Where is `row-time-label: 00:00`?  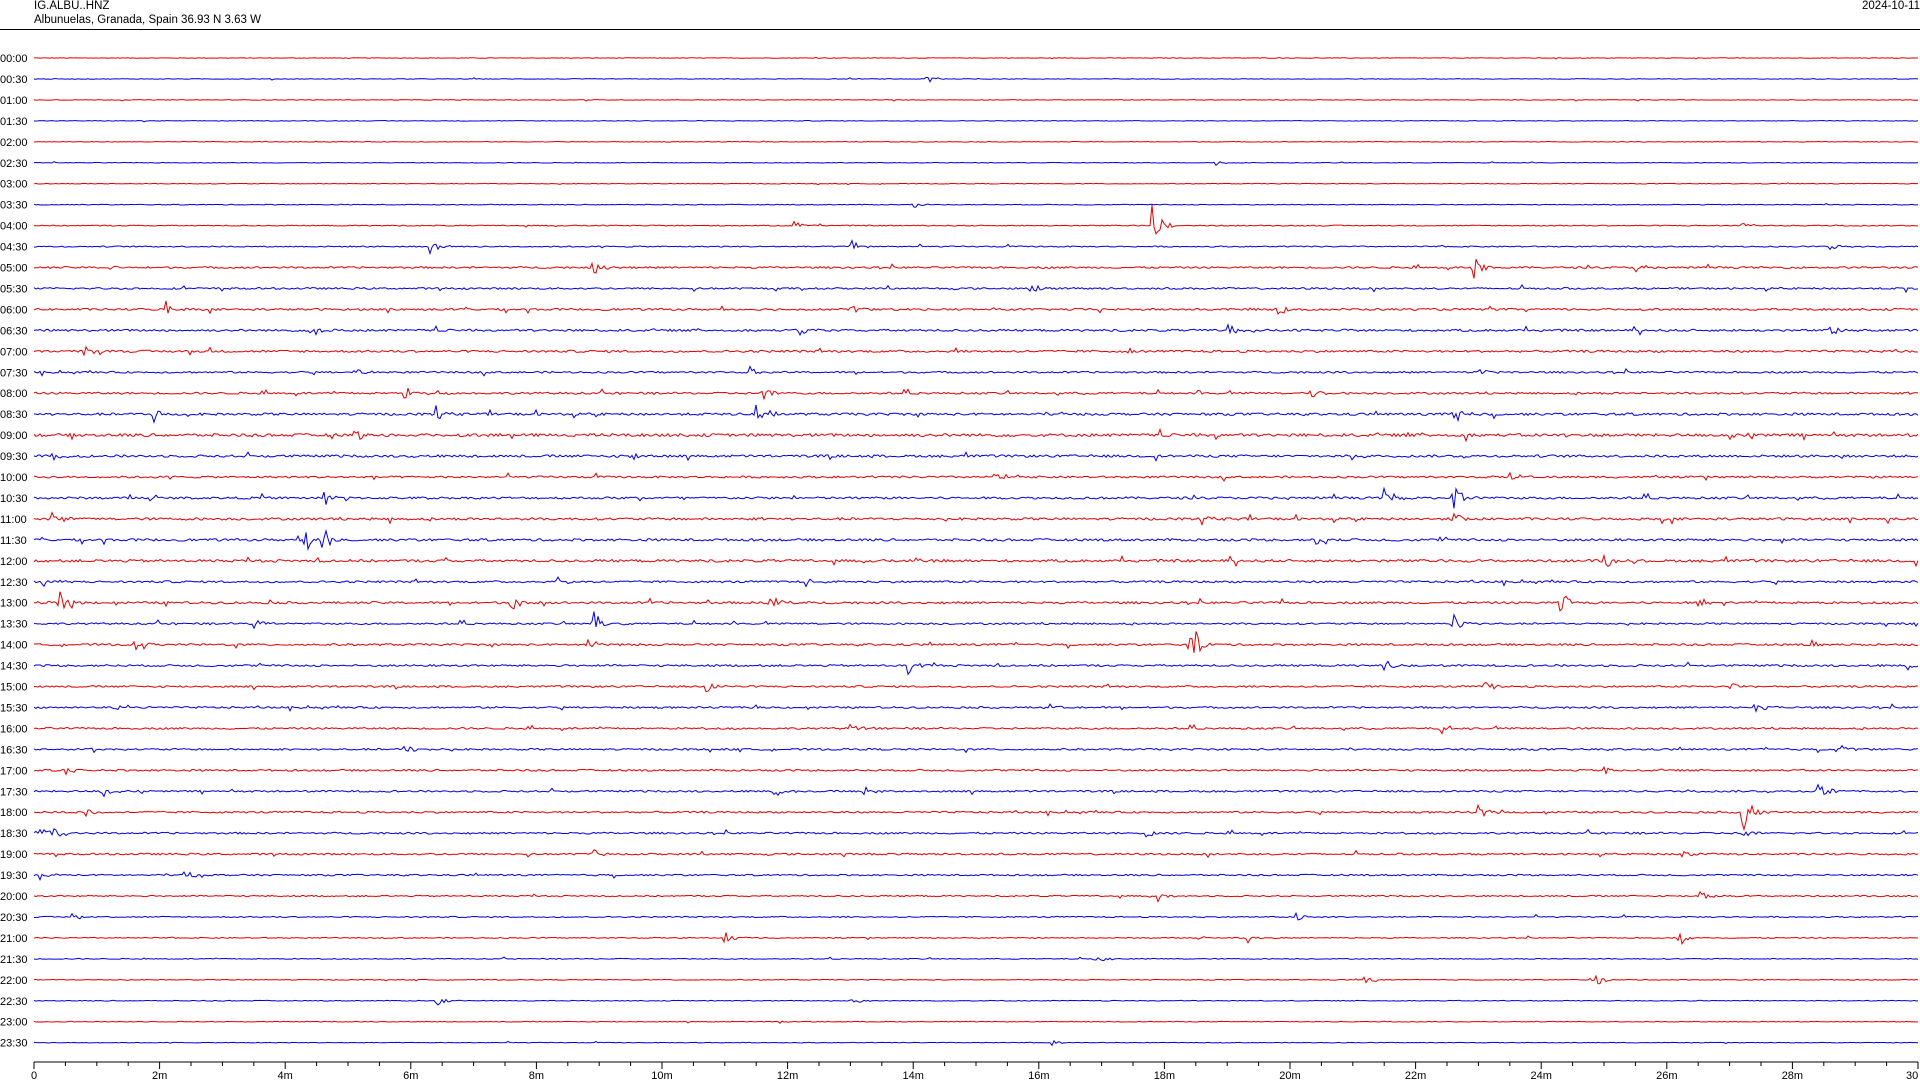
row-time-label: 00:00 is located at coordinates (14, 59).